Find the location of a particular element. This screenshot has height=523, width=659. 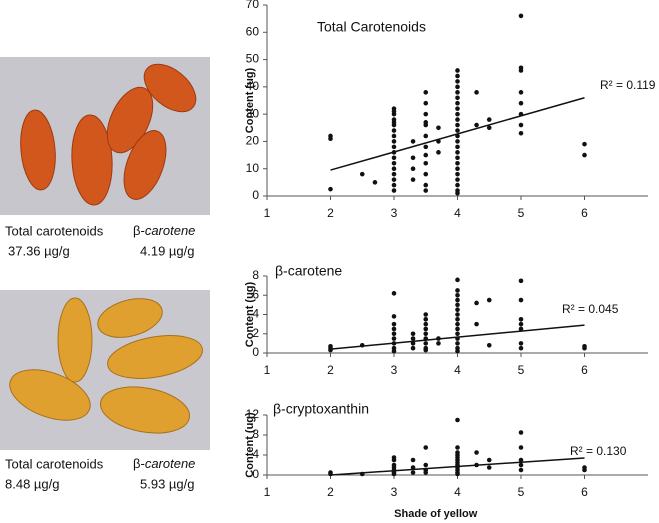

caption-value: 8.48 µg/g is located at coordinates (32, 483).